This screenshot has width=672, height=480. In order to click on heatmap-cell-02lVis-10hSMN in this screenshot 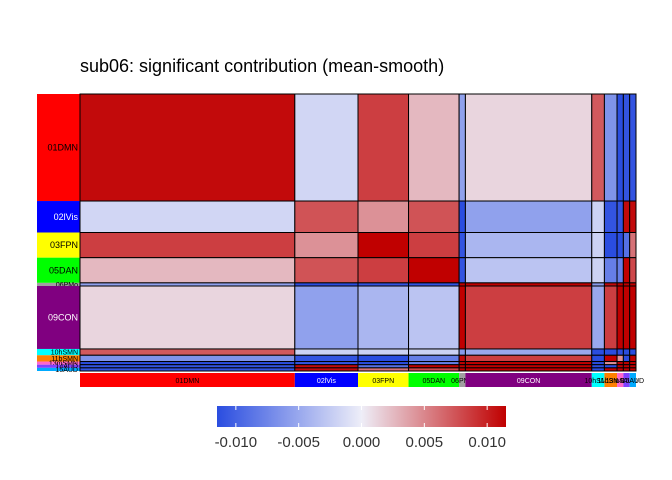, I will do `click(598, 216)`.